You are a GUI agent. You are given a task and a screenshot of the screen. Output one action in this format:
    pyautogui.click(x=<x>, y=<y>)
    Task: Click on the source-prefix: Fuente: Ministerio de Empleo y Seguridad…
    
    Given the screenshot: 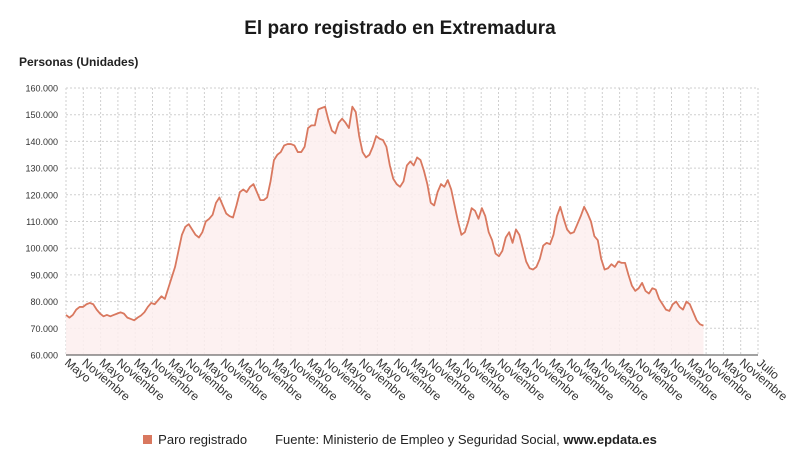 What is the action you would take?
    pyautogui.click(x=419, y=439)
    